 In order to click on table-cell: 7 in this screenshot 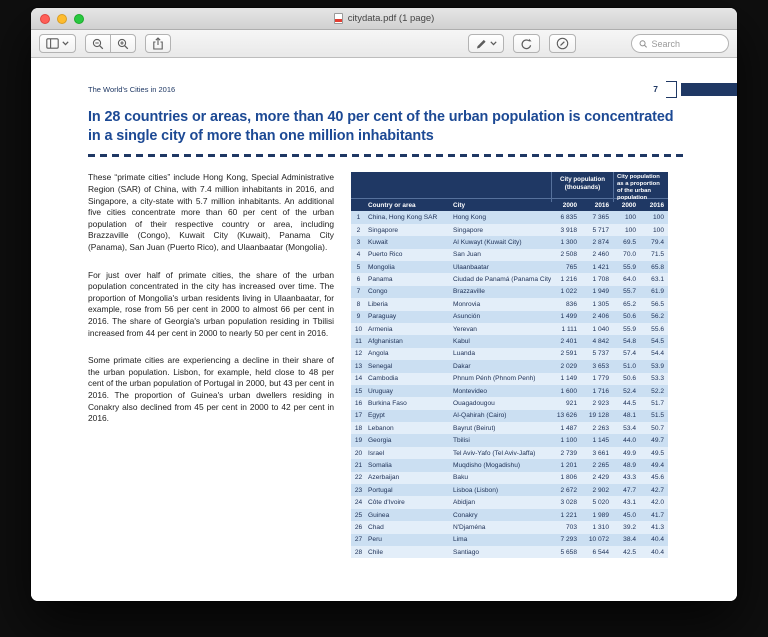, I will do `click(358, 292)`.